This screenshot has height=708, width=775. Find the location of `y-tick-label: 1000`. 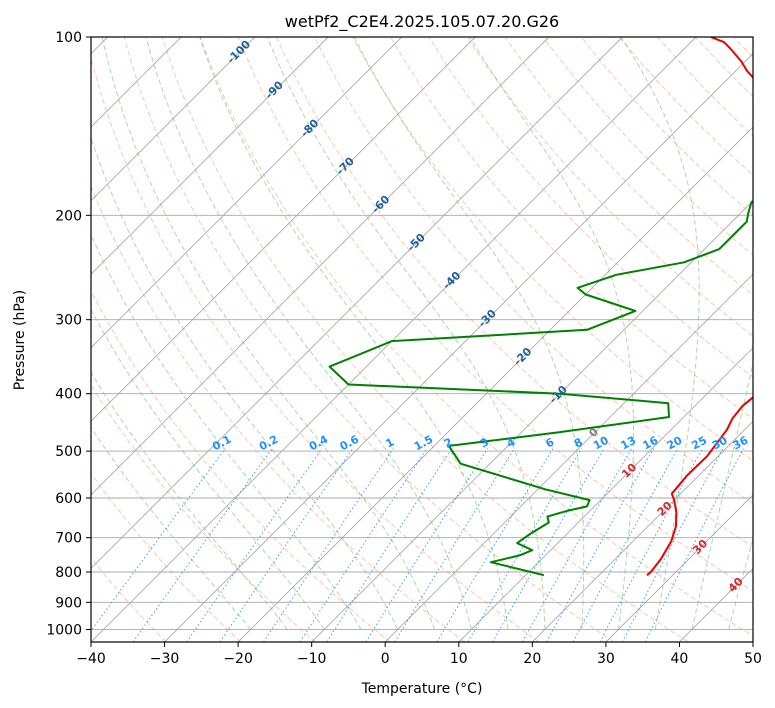

y-tick-label: 1000 is located at coordinates (64, 630).